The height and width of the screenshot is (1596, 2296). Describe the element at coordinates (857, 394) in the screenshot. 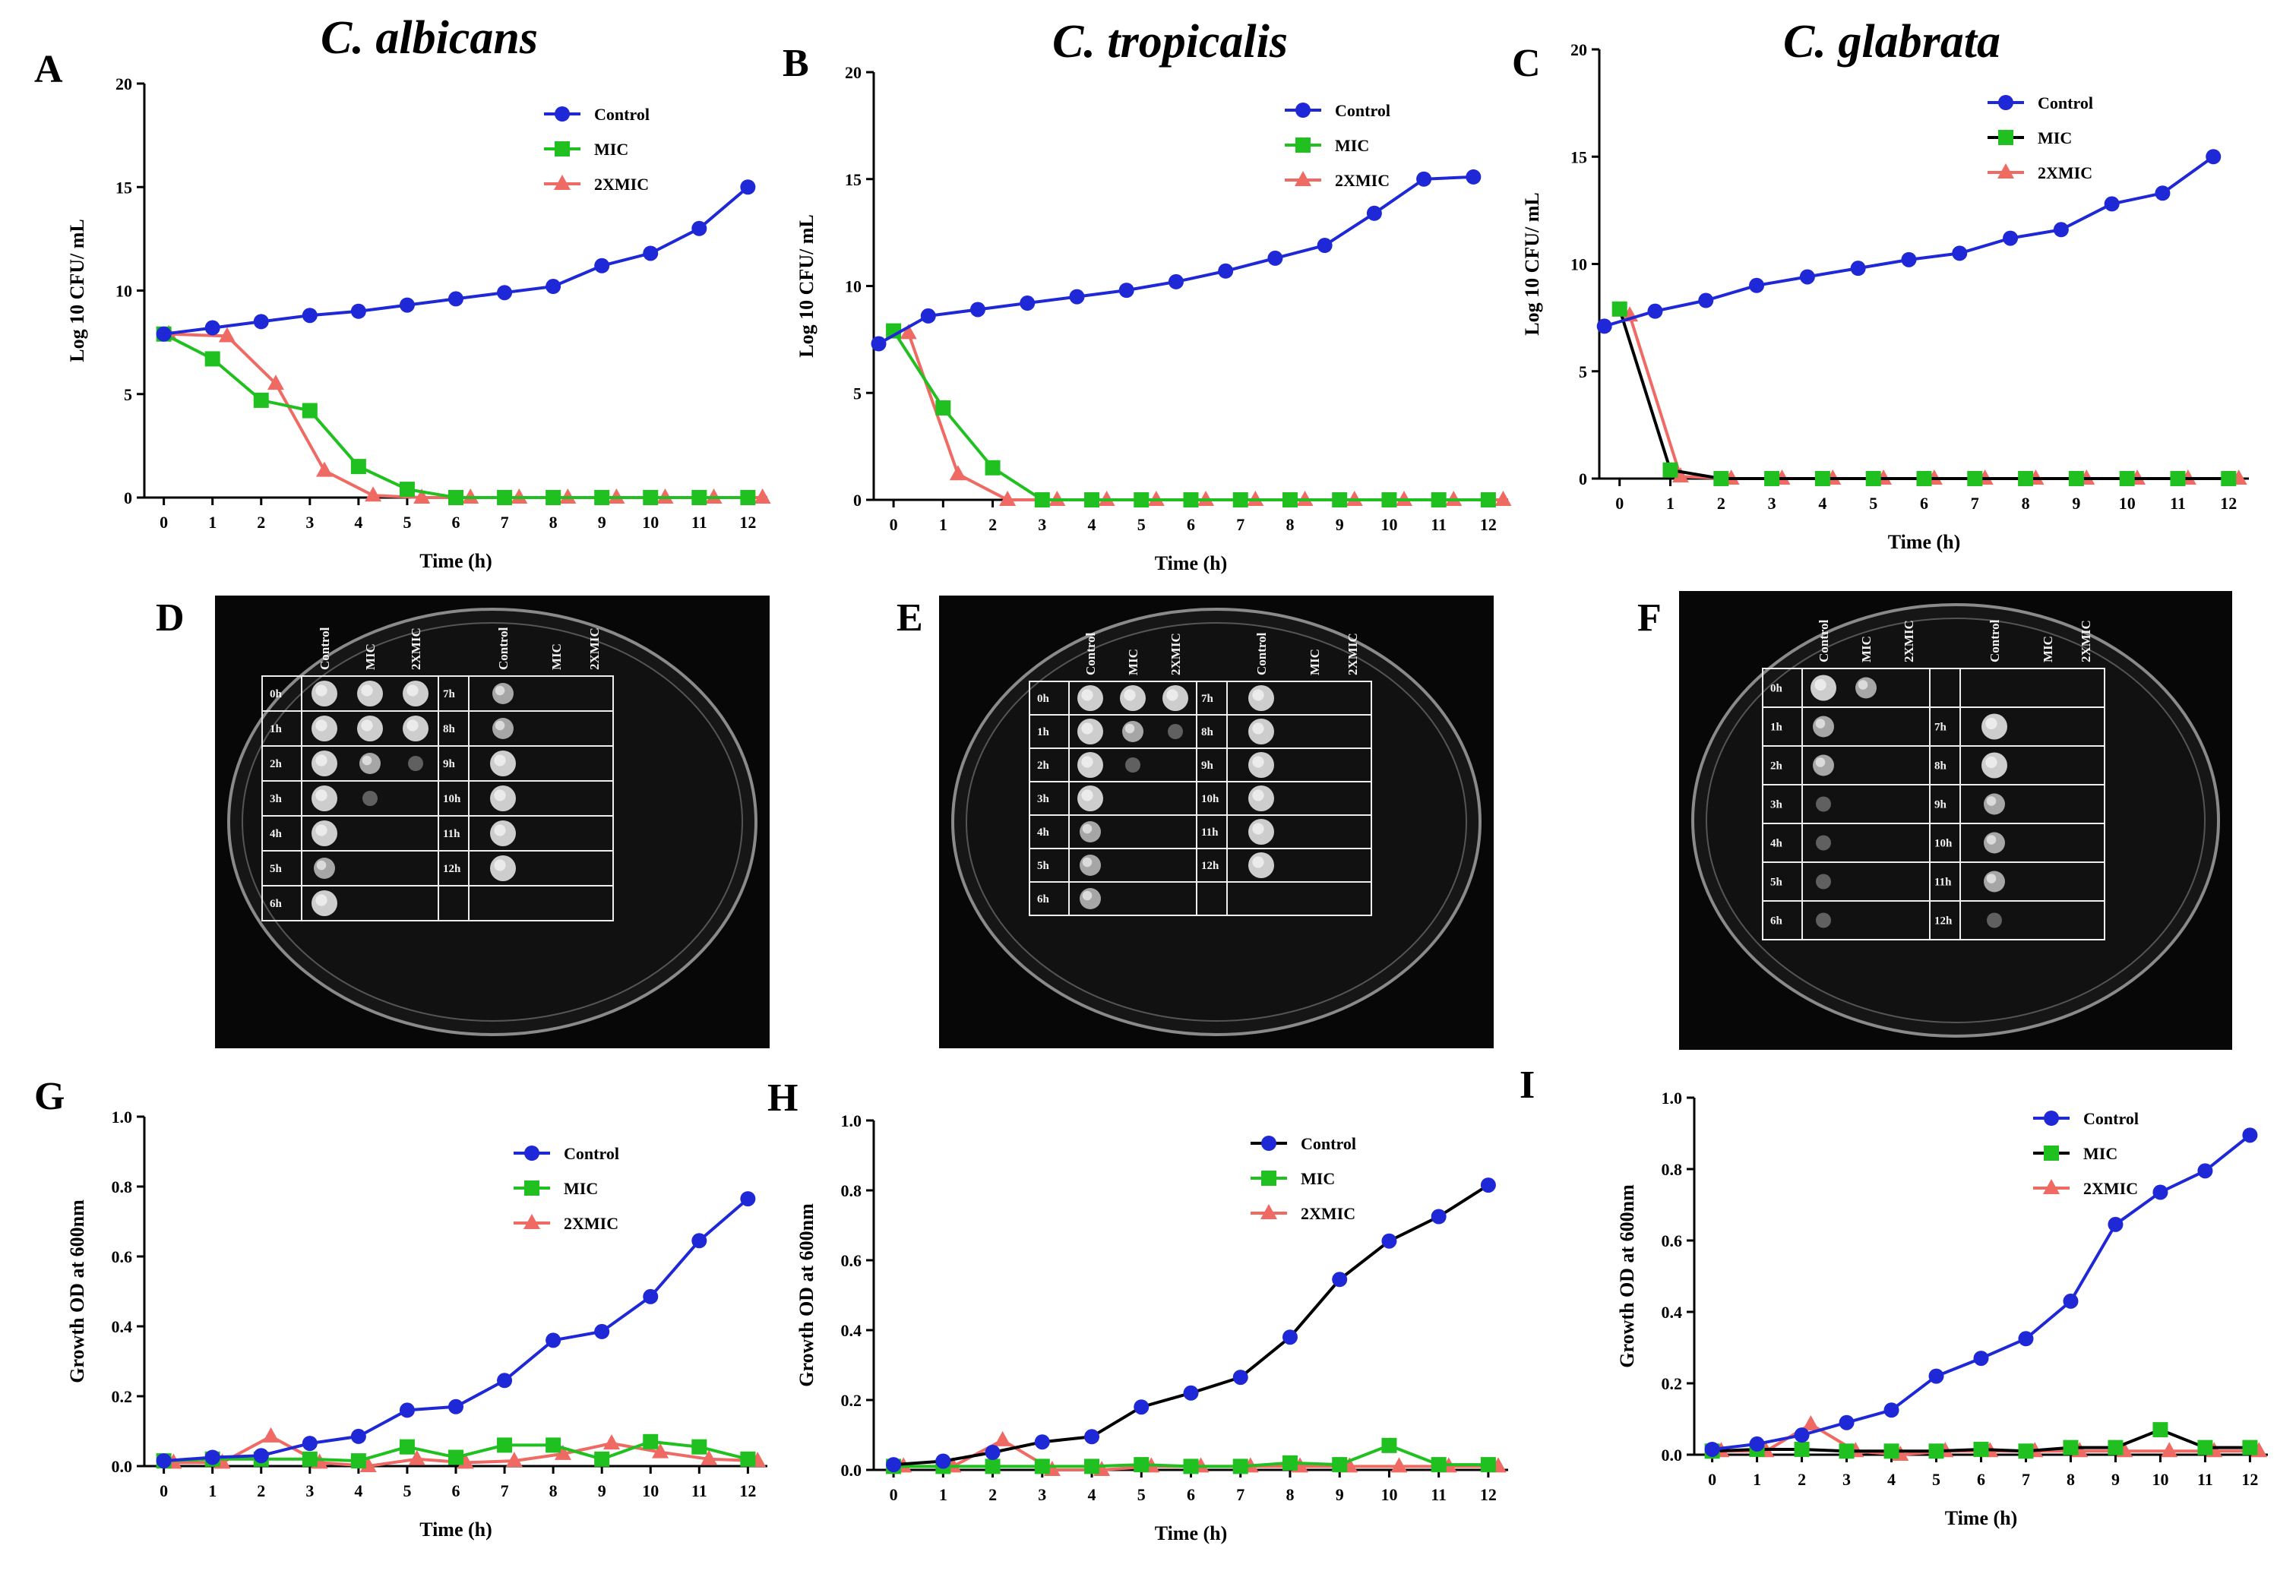

I see `chart-b-ytick-label: 5` at that location.